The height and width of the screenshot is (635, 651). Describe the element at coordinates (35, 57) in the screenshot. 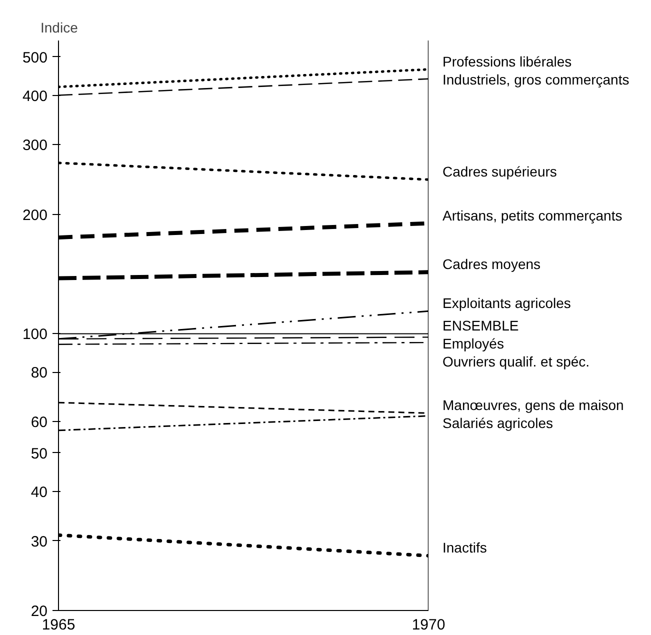

I see `y-tick-label: 500` at that location.